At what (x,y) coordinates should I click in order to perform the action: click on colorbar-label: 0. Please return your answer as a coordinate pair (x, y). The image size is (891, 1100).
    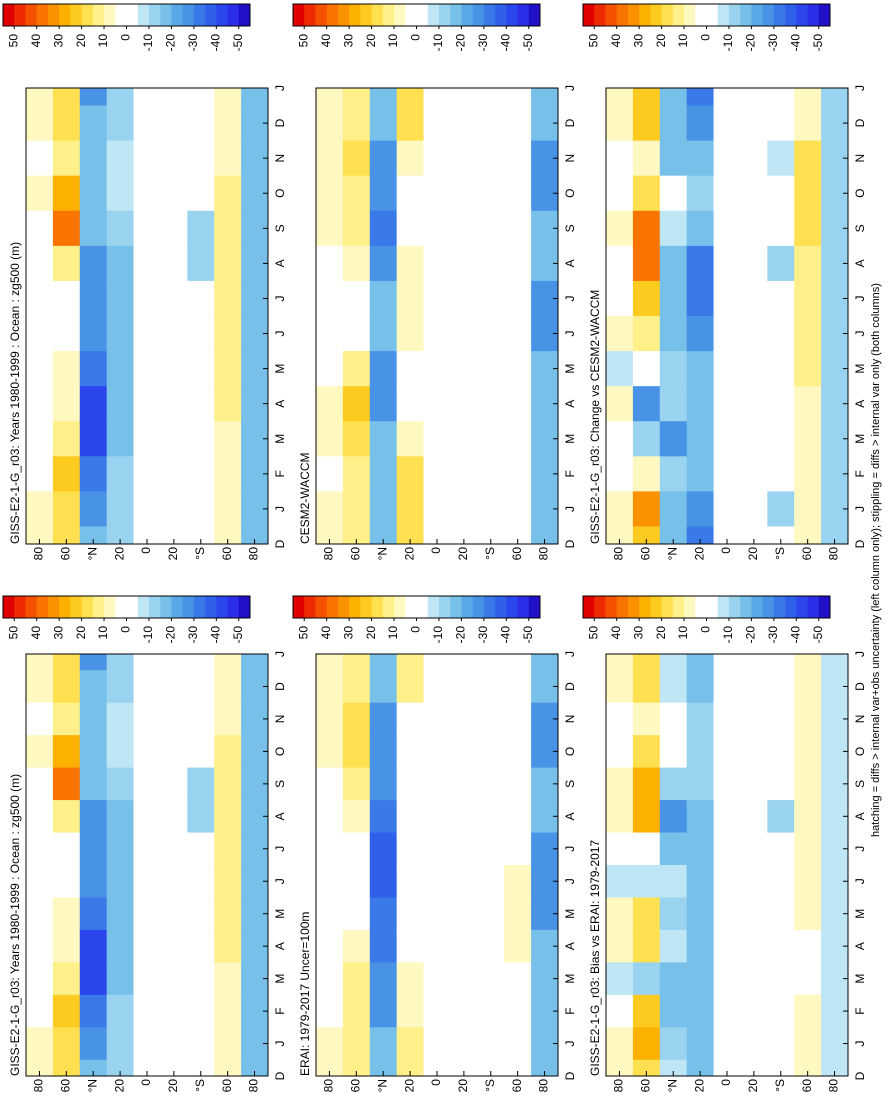
    Looking at the image, I should click on (126, 629).